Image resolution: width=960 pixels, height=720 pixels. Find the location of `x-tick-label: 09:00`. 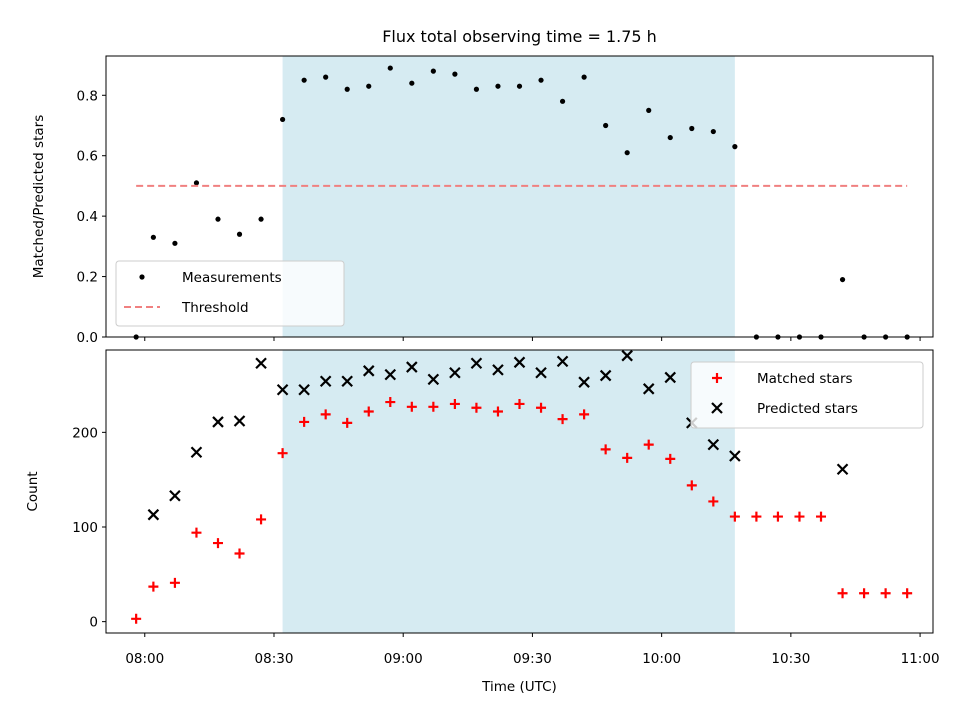

x-tick-label: 09:00 is located at coordinates (403, 659).